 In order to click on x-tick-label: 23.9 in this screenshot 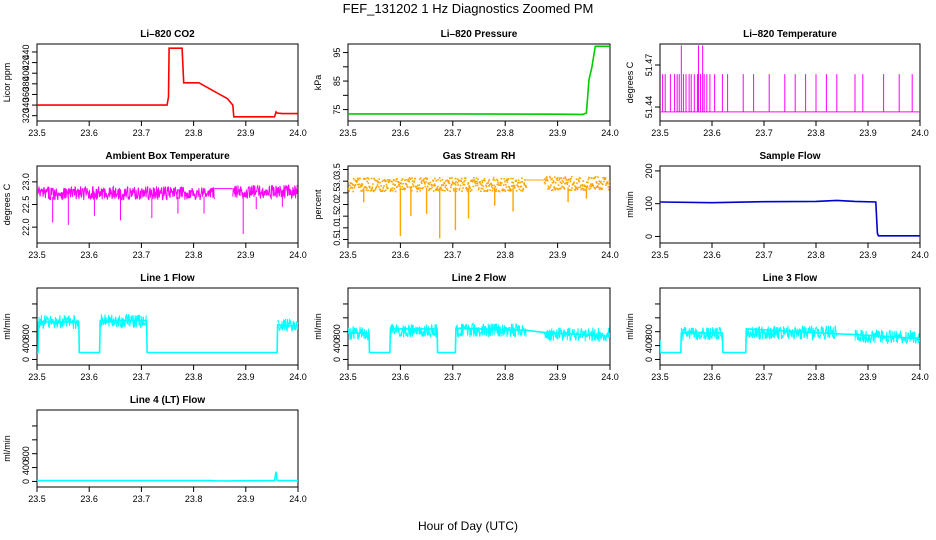, I will do `click(246, 377)`.